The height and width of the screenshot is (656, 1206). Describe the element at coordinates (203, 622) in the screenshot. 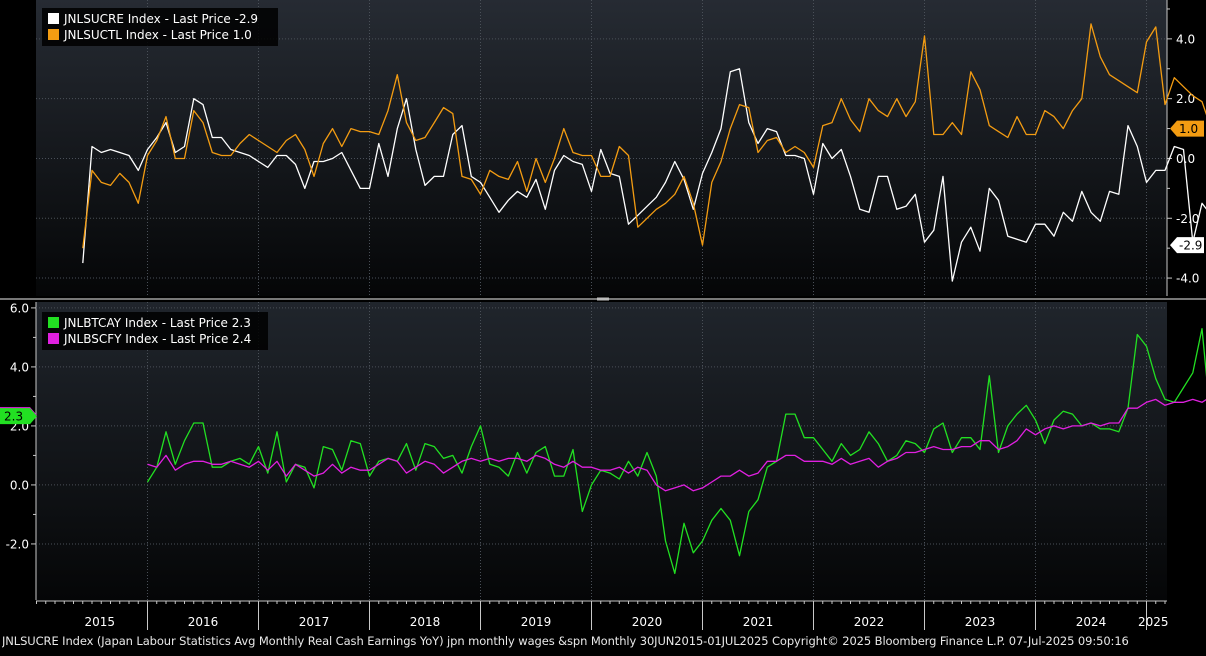

I see `x-tick-label: 2016` at that location.